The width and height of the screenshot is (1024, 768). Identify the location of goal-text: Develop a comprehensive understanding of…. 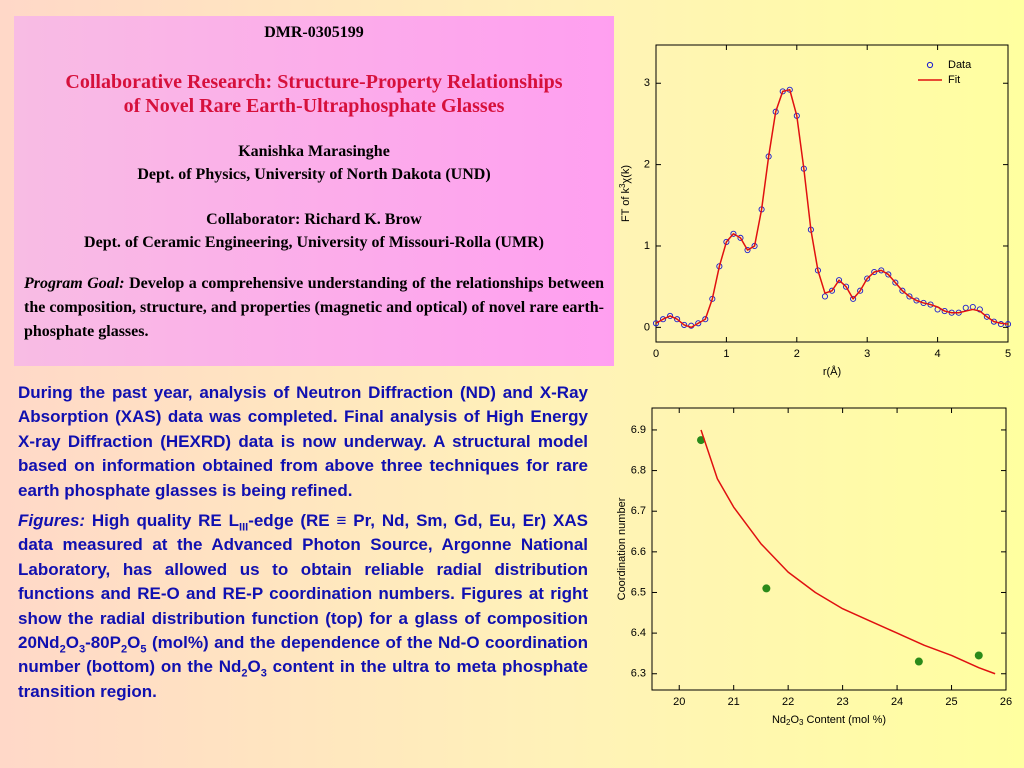
(314, 307).